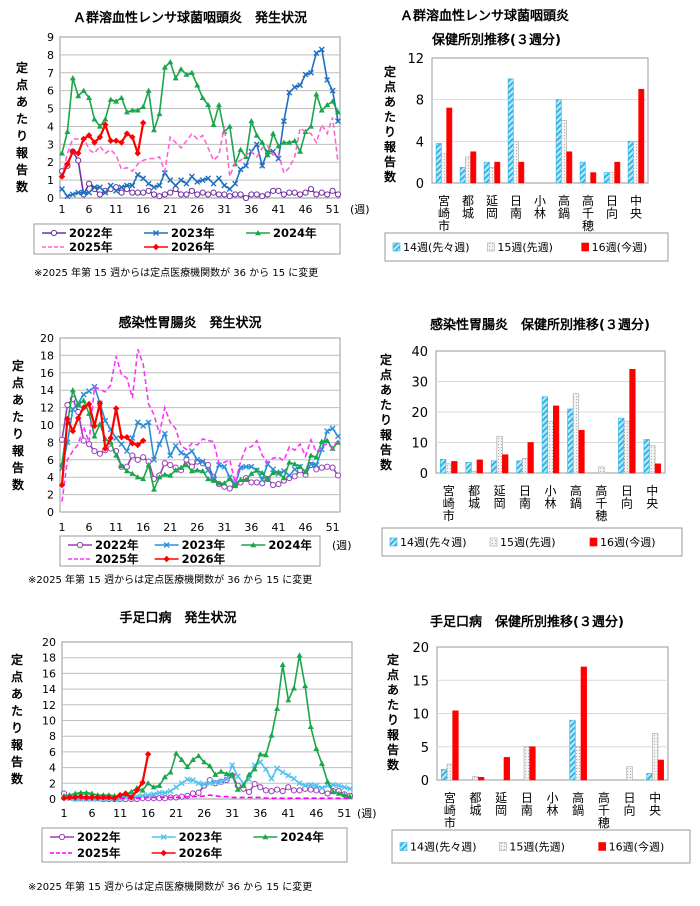 The image size is (700, 906). What do you see at coordinates (22, 127) in the screenshot?
I see `y-axis-label: 定点あたり報告数` at bounding box center [22, 127].